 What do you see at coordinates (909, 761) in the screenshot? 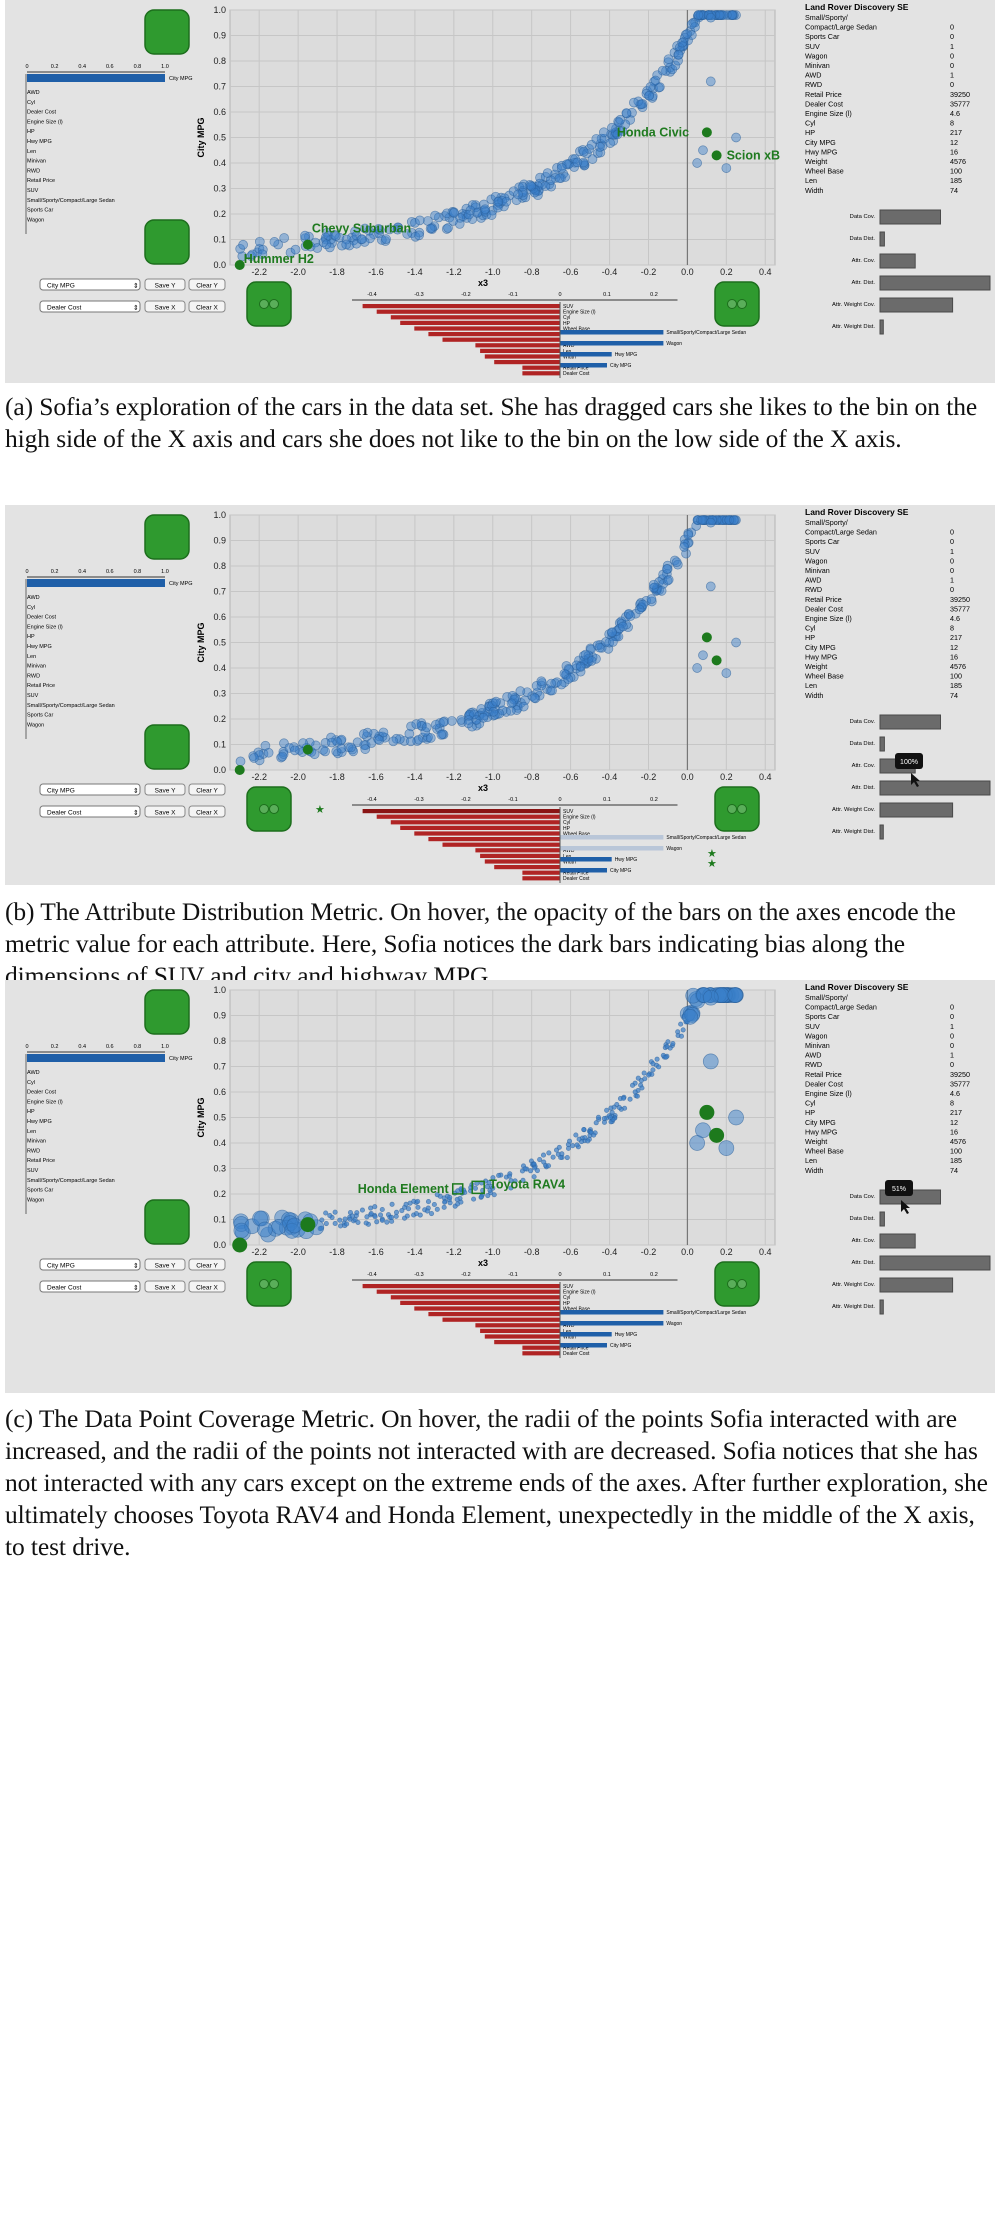
I see `metric-tooltip` at bounding box center [909, 761].